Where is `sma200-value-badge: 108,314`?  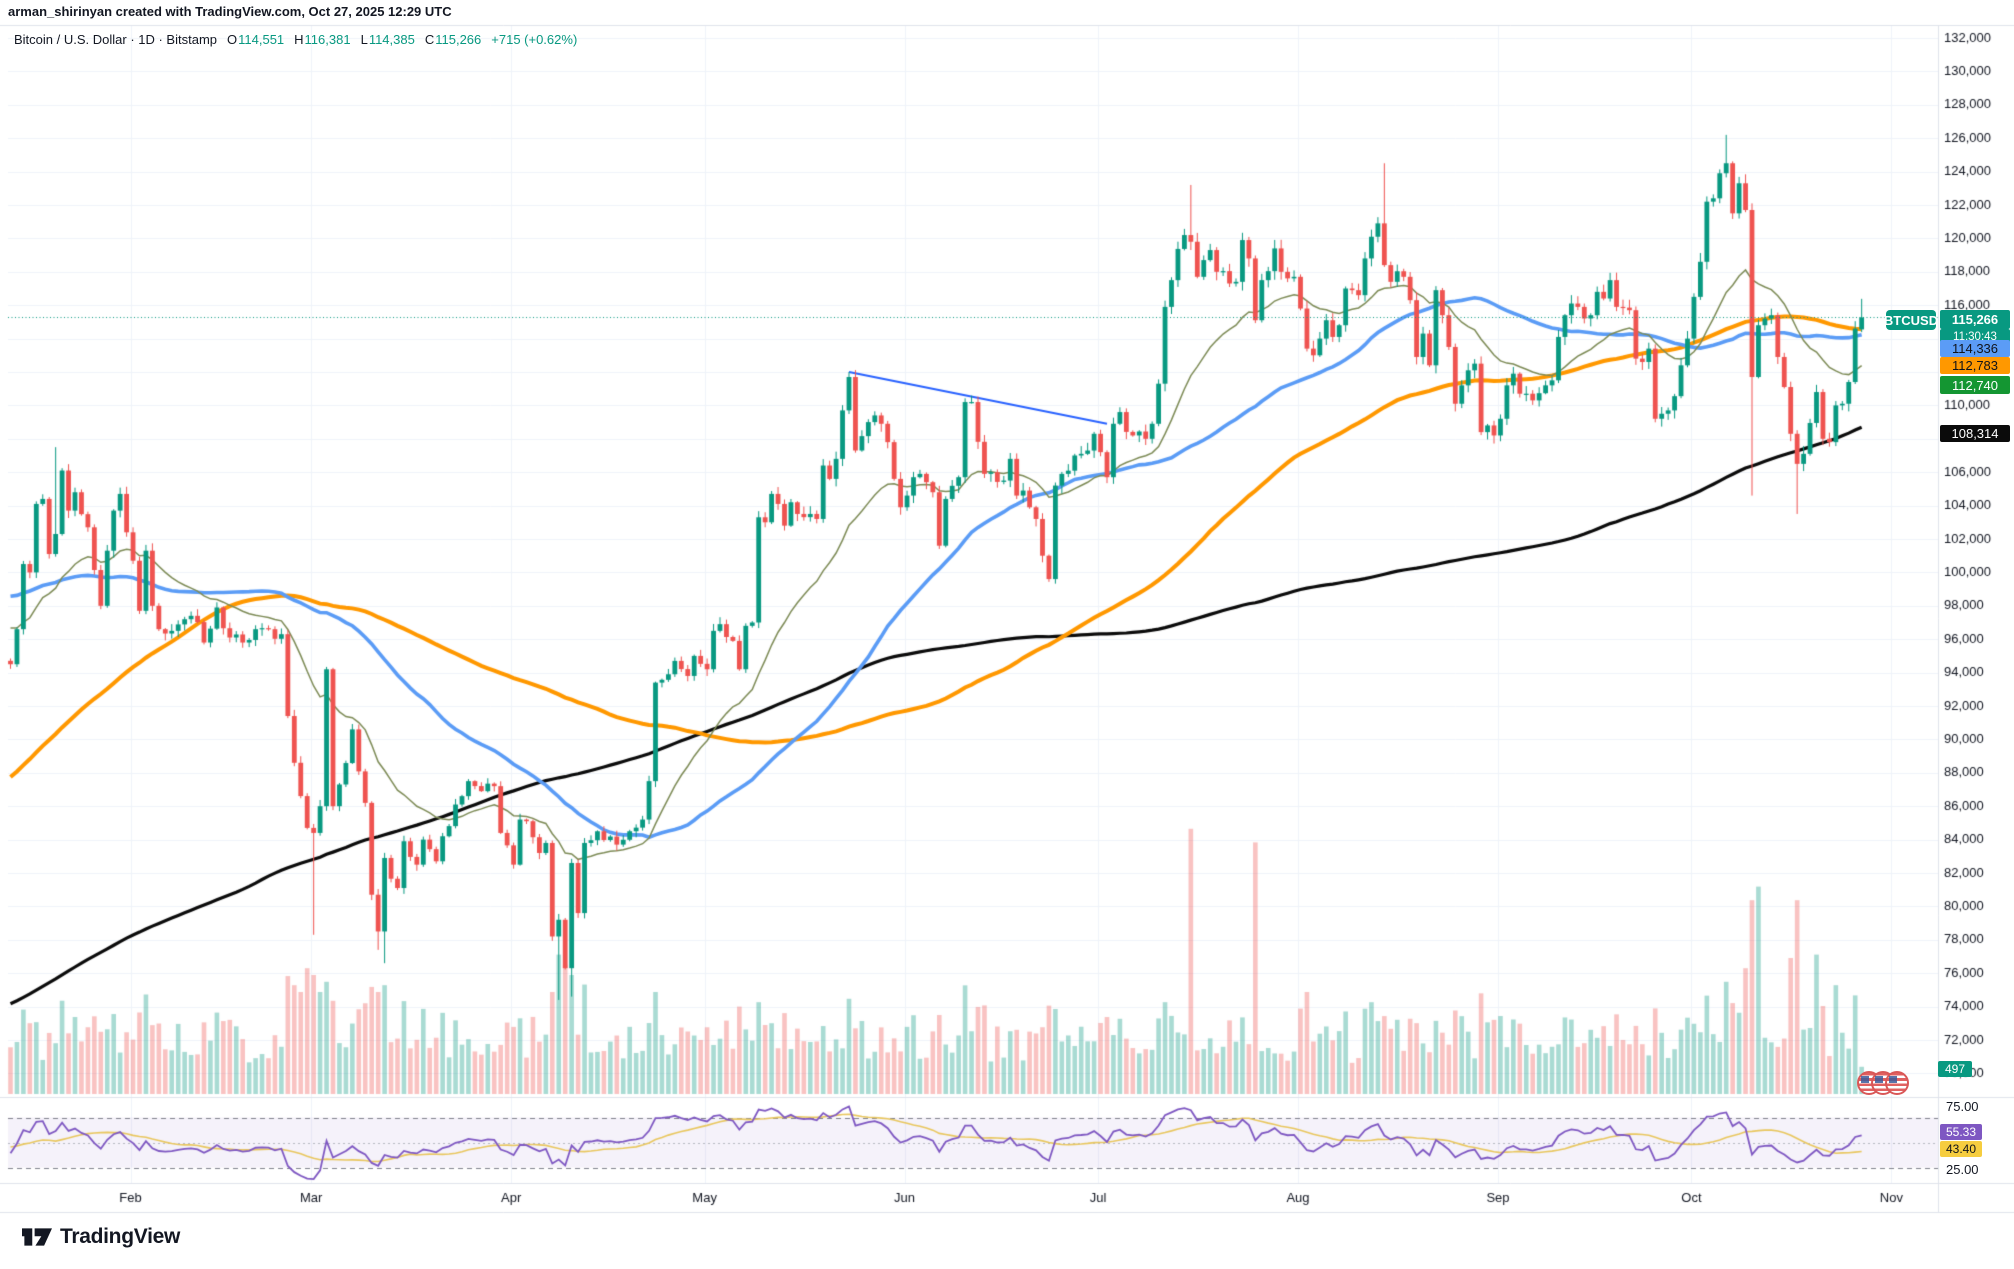 sma200-value-badge: 108,314 is located at coordinates (1975, 433).